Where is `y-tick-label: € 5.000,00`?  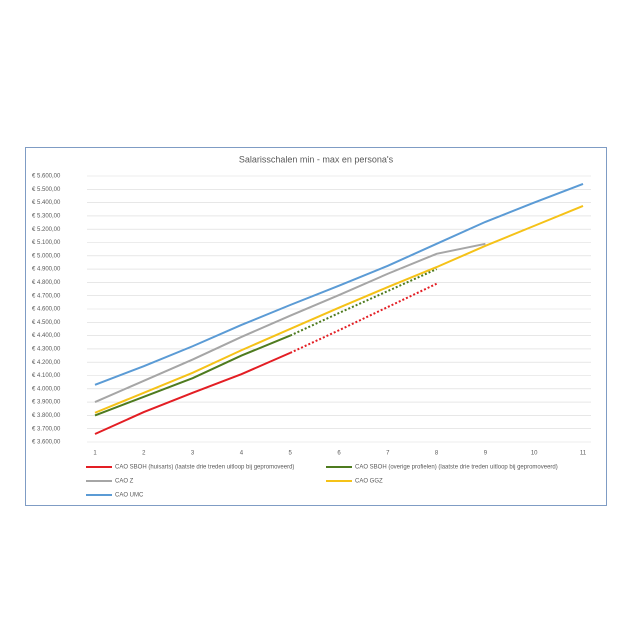 y-tick-label: € 5.000,00 is located at coordinates (46, 256).